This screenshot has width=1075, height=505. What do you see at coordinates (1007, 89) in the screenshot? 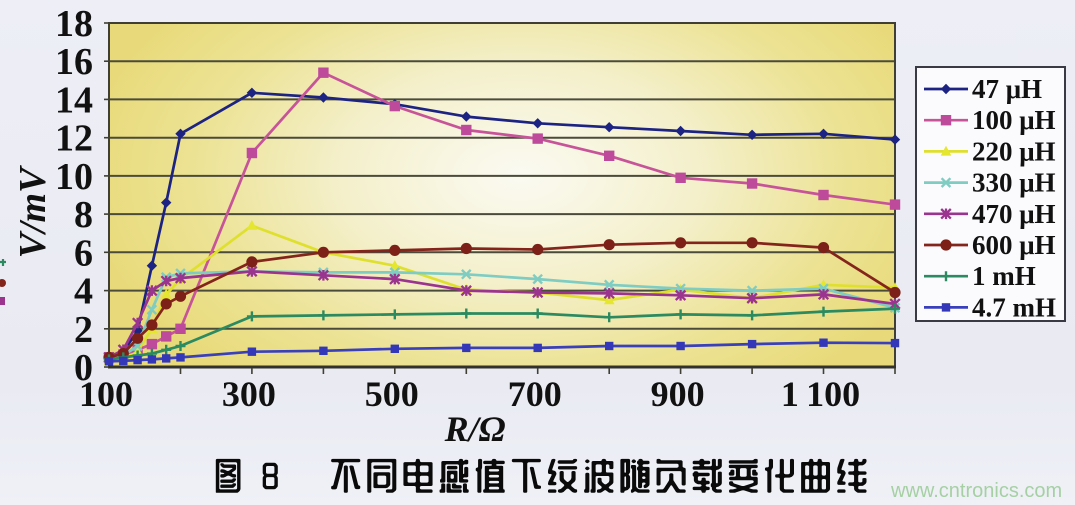
I see `svg-text: 47 μH` at bounding box center [1007, 89].